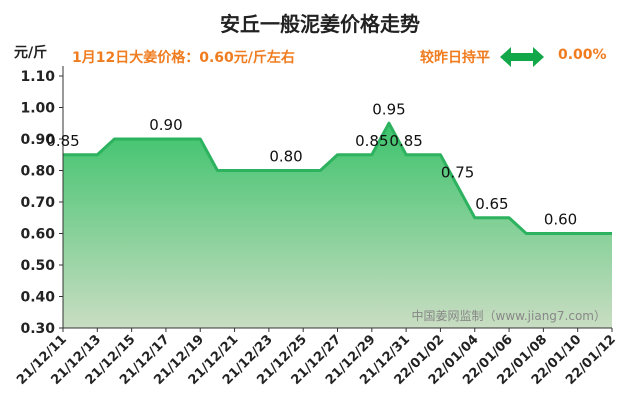 The image size is (640, 410). Describe the element at coordinates (183, 58) in the screenshot. I see `price-info: 1月12日大姜价格：0.60元/斤左右` at that location.